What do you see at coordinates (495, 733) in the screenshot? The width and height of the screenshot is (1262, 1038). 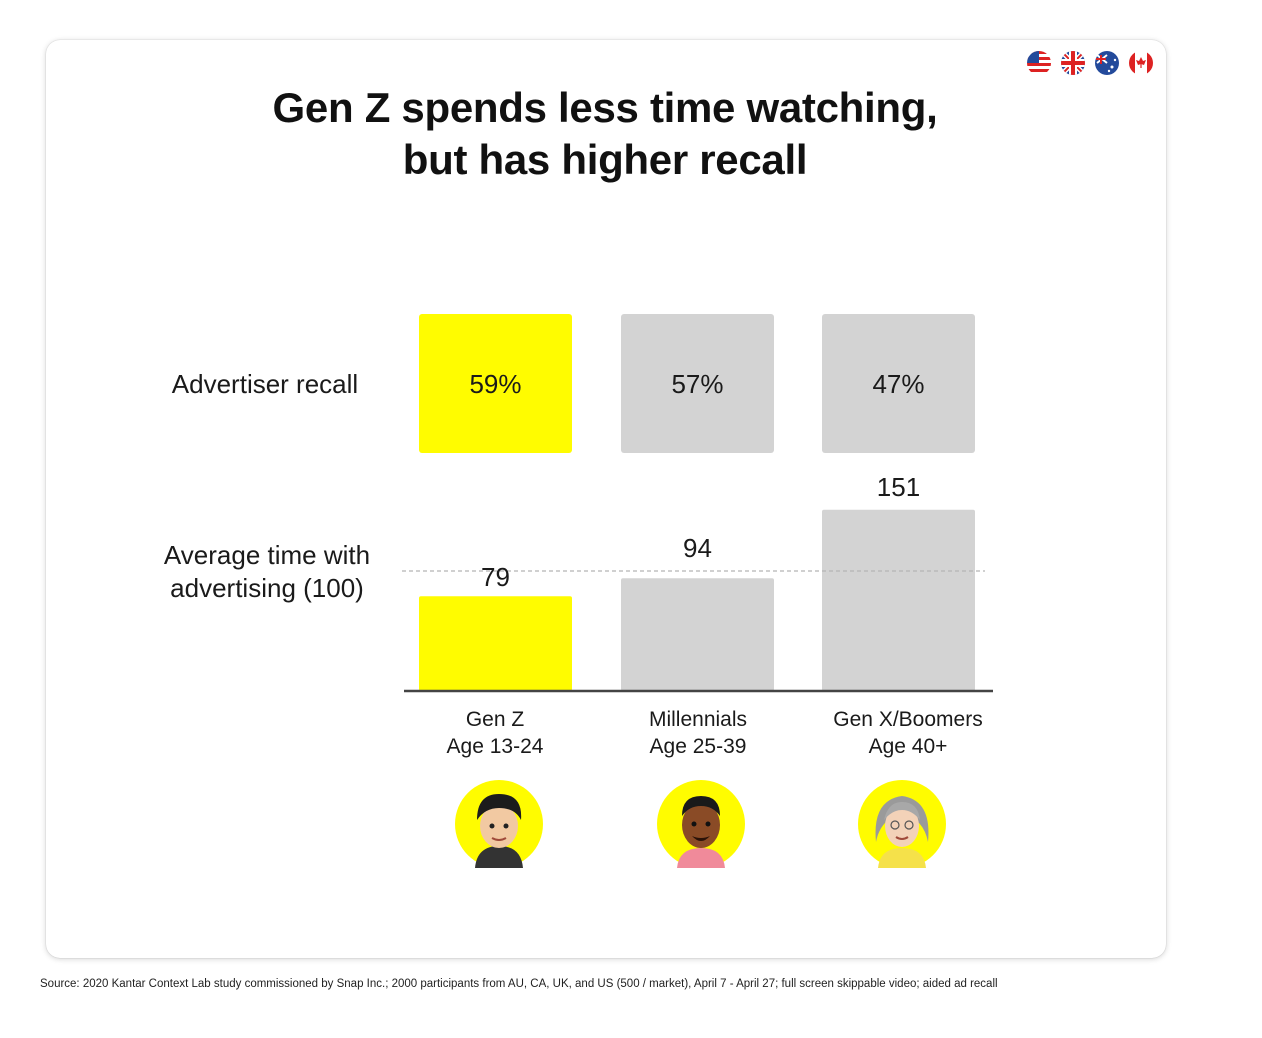 I see `category-label-gen-z: Gen Z Age 13-24` at bounding box center [495, 733].